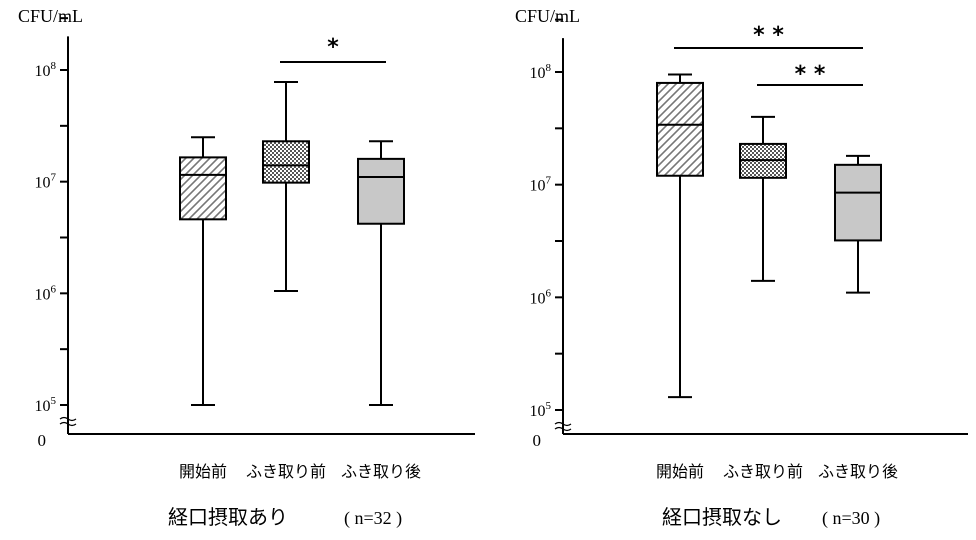 The image size is (976, 540). What do you see at coordinates (373, 518) in the screenshot?
I see `panel-sample-size: ( n=32 )` at bounding box center [373, 518].